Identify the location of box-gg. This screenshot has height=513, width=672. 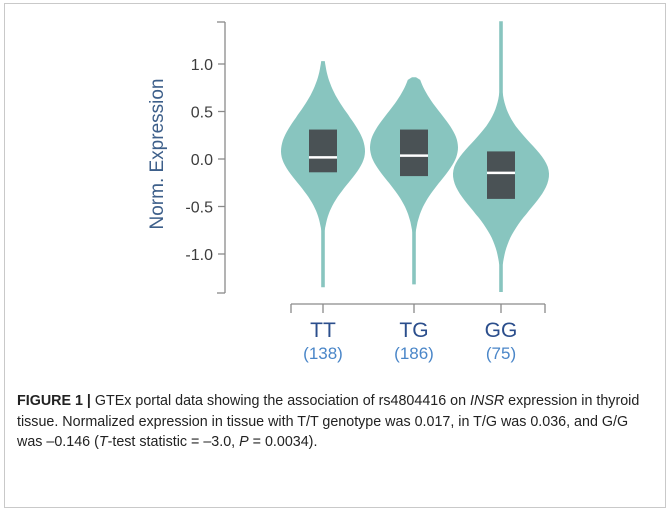
(501, 175).